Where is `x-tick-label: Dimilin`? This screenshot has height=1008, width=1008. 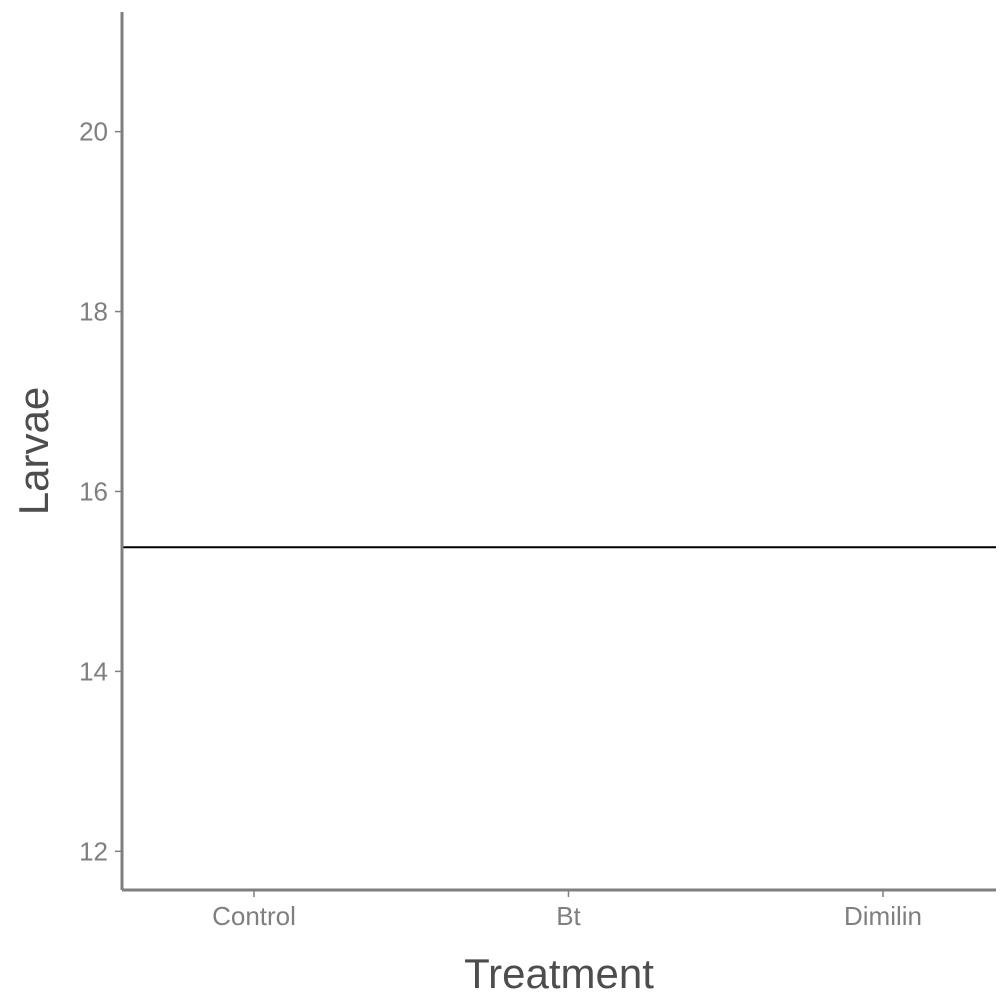 x-tick-label: Dimilin is located at coordinates (883, 916).